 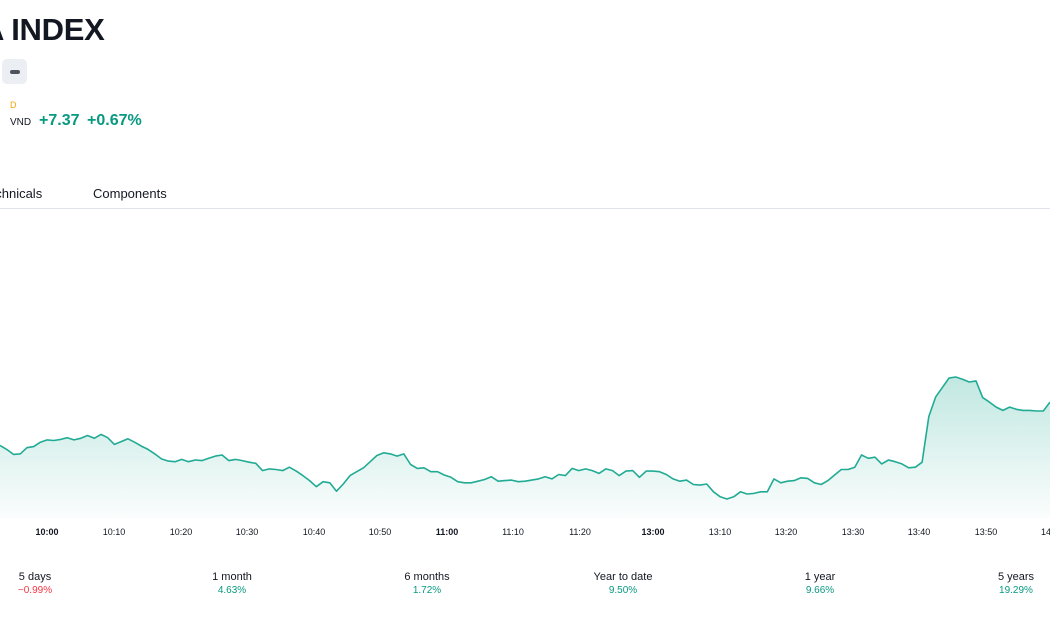 I want to click on x-tick-label: 14, so click(x=1045, y=532).